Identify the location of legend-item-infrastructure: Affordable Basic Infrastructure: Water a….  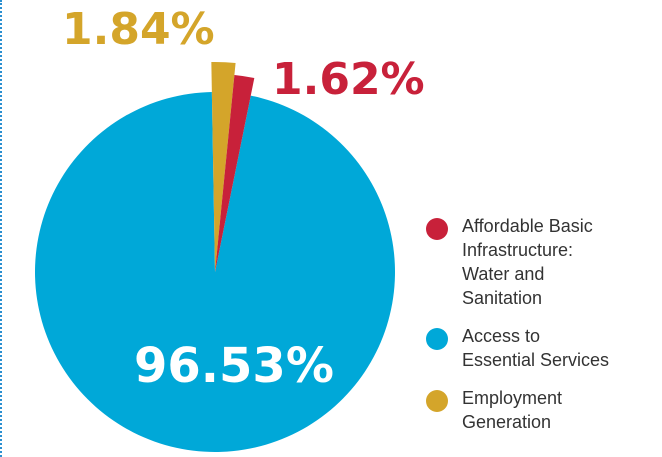
(539, 262).